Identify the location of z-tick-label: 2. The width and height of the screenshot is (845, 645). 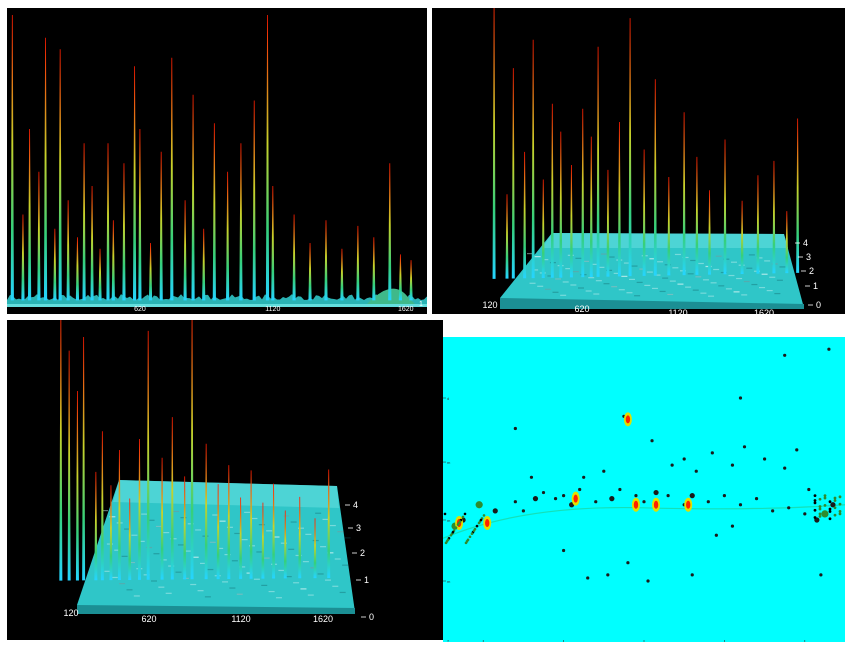
(362, 553).